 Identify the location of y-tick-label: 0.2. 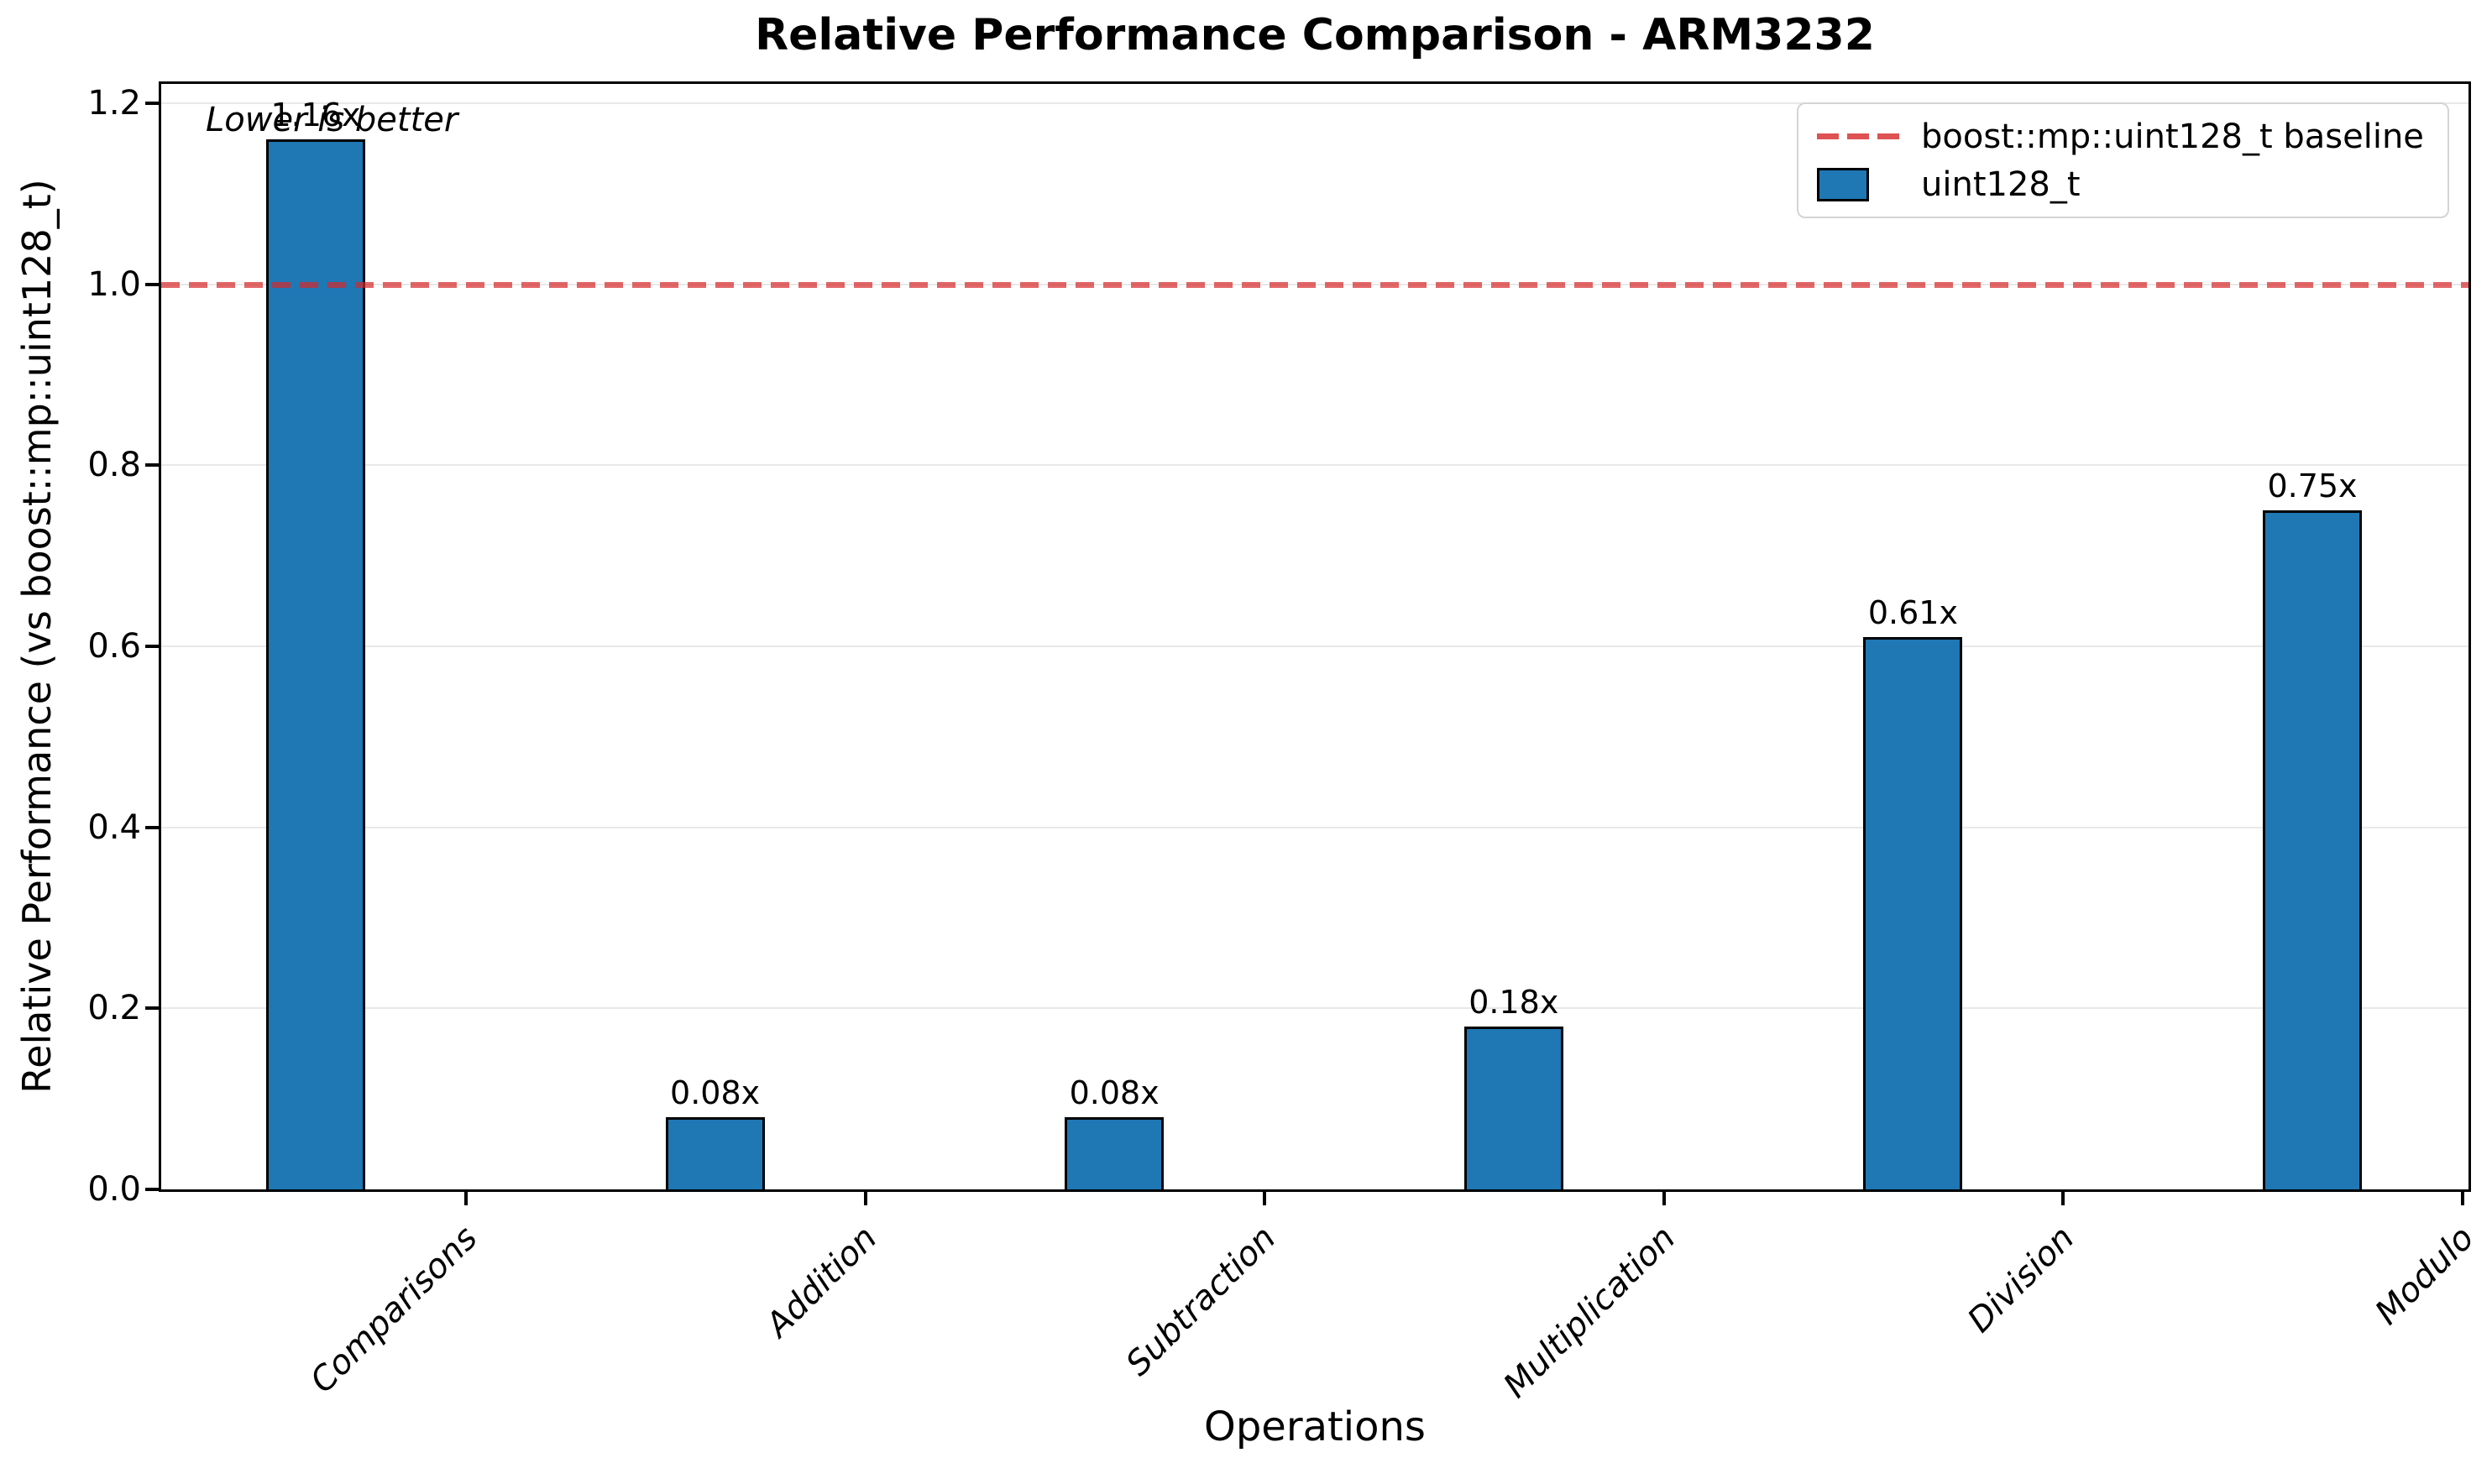
(114, 1008).